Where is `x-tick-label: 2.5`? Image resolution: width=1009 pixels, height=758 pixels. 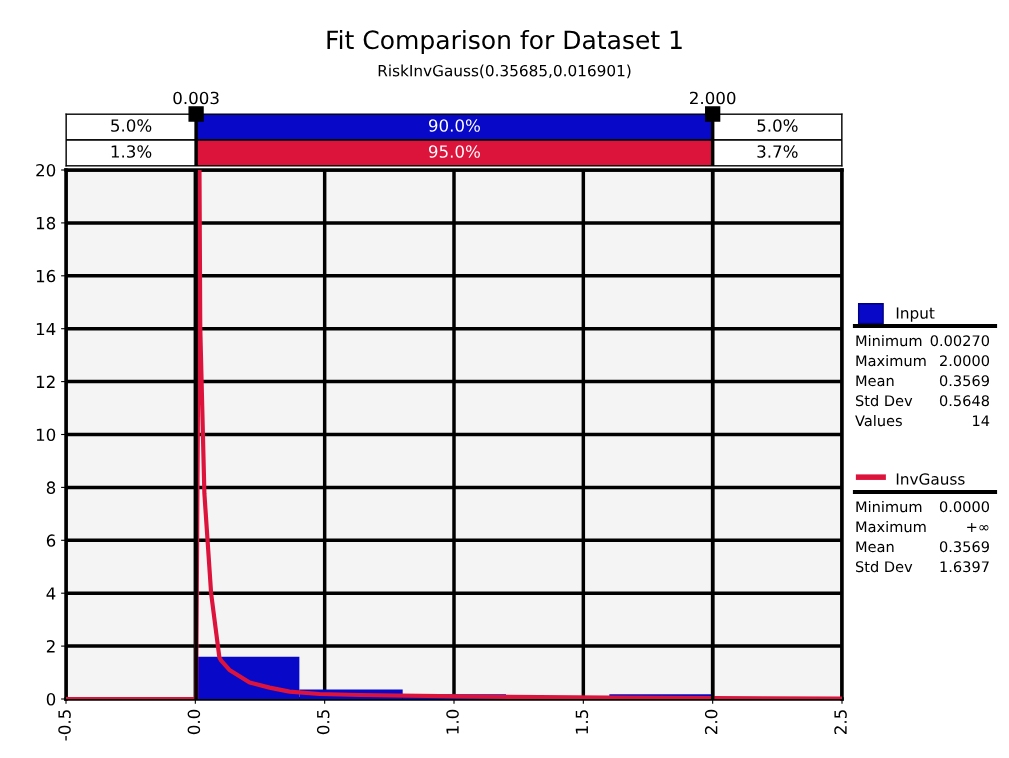
x-tick-label: 2.5 is located at coordinates (840, 722).